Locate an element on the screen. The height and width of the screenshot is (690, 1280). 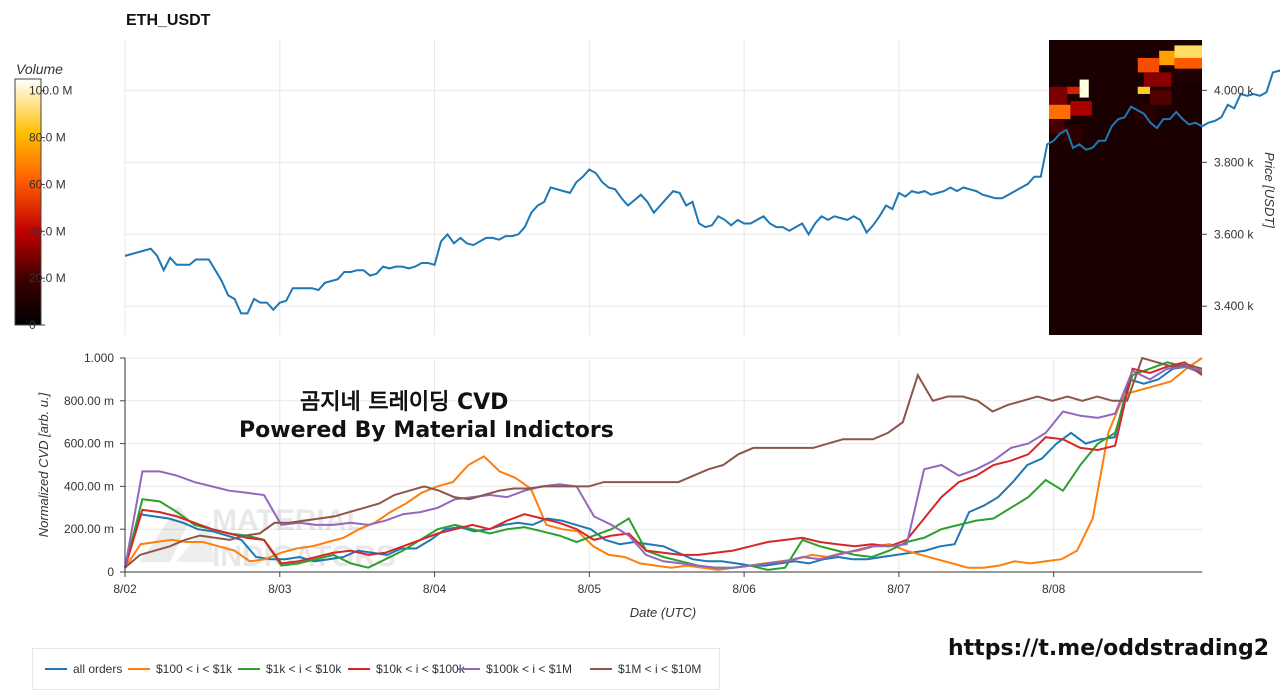
cvd-xtick-label: 8/02 is located at coordinates (125, 589).